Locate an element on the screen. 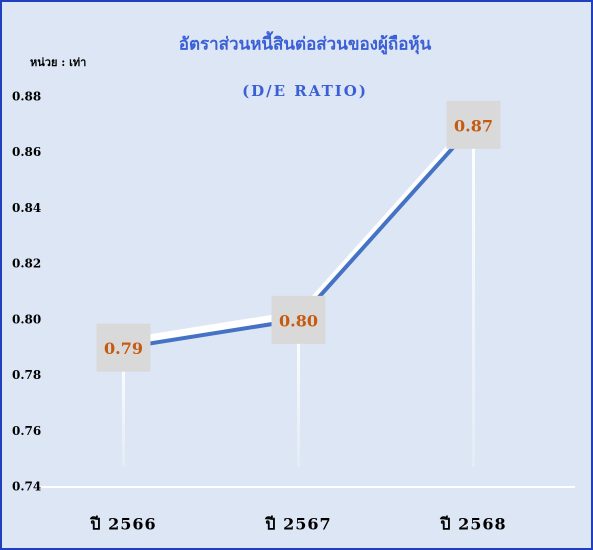  x-tick-label: ปี 2566 is located at coordinates (123, 524).